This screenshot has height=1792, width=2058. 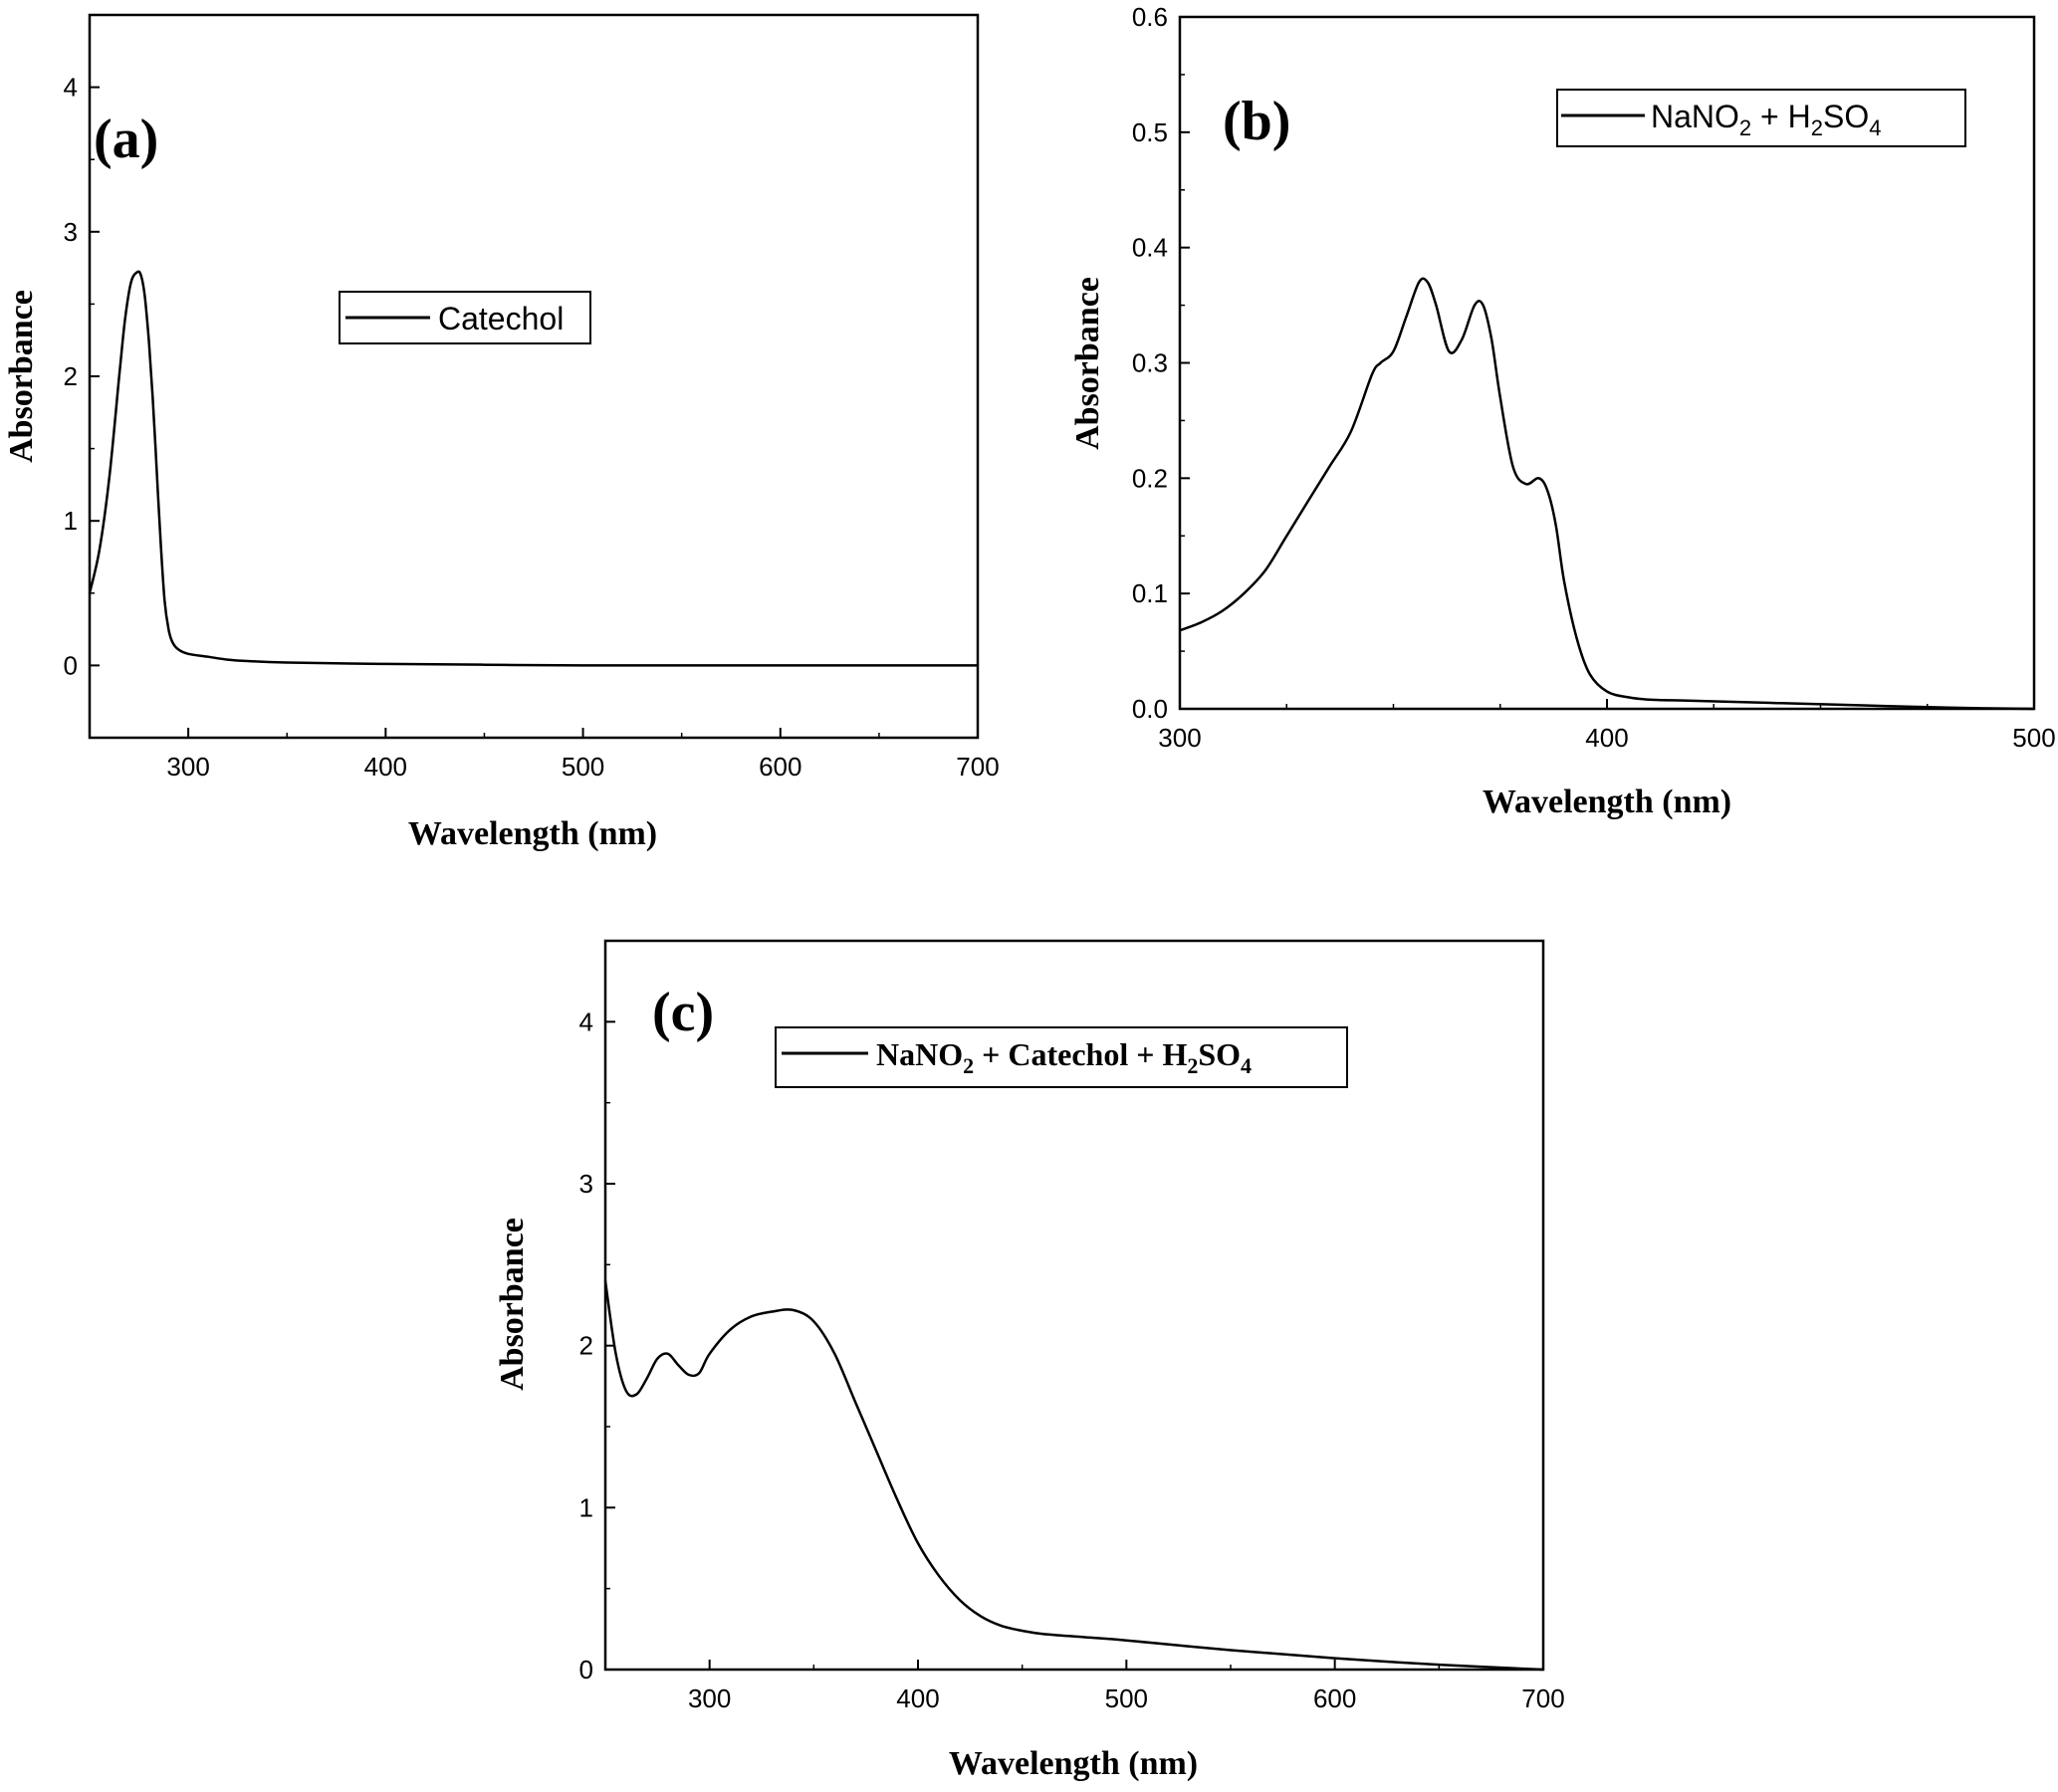 What do you see at coordinates (1542, 1698) in the screenshot?
I see `panel-c-x-tick-label: 700` at bounding box center [1542, 1698].